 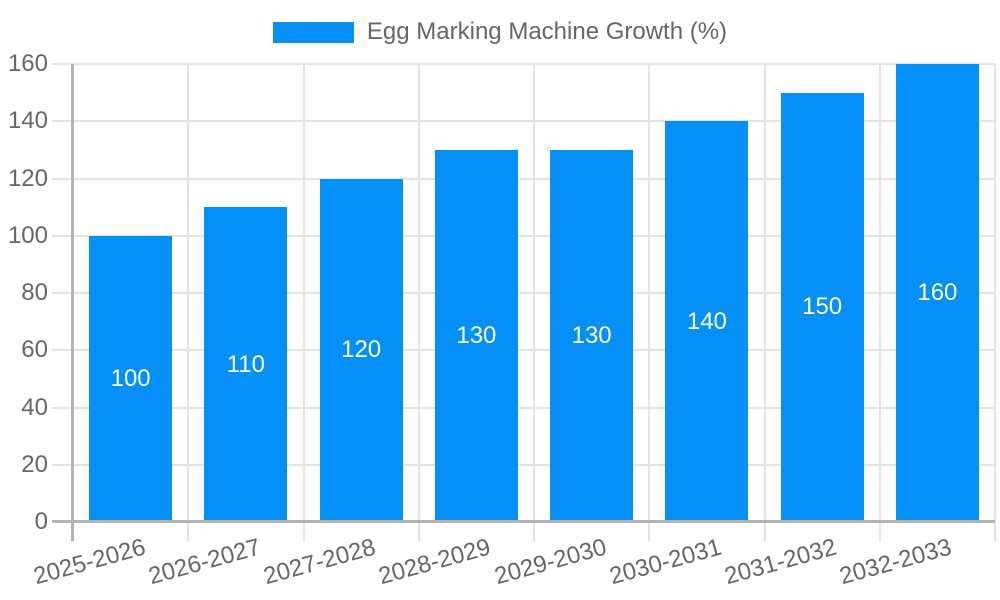 I want to click on bar-value-label: 150, so click(x=822, y=307).